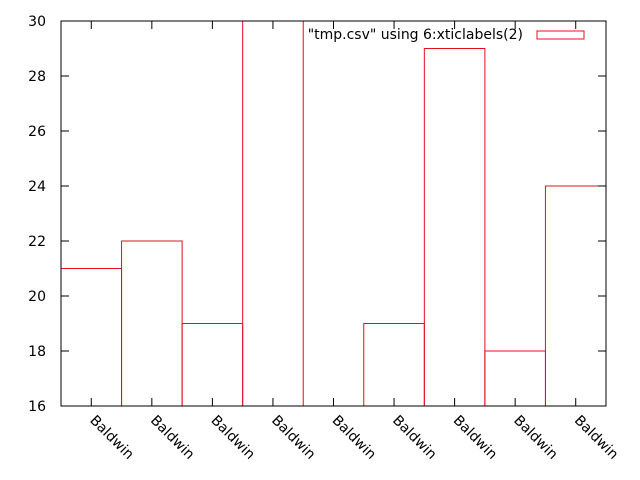  What do you see at coordinates (37, 297) in the screenshot?
I see `y-tick-label: 20` at bounding box center [37, 297].